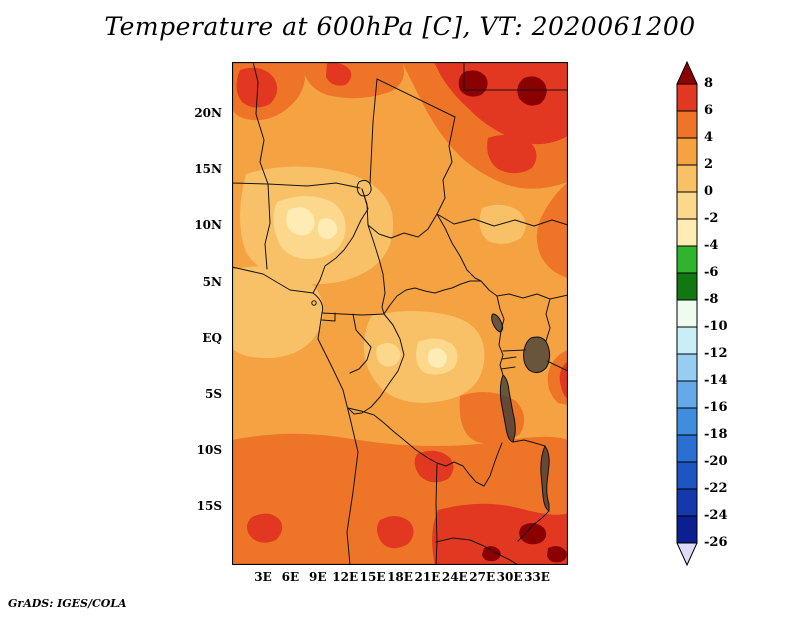 The height and width of the screenshot is (618, 800). What do you see at coordinates (537, 577) in the screenshot?
I see `lon-tick-label: 33E` at bounding box center [537, 577].